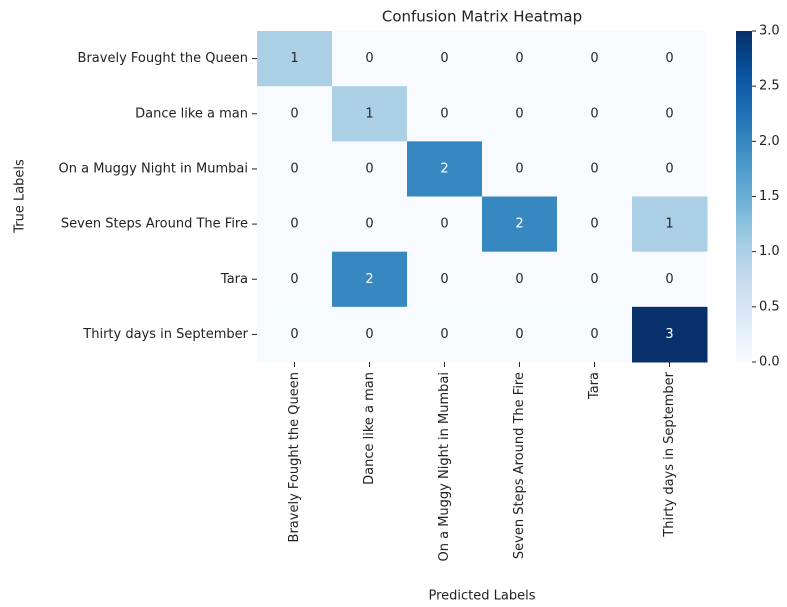  What do you see at coordinates (369, 428) in the screenshot?
I see `x-tick-label: Dance like a man` at bounding box center [369, 428].